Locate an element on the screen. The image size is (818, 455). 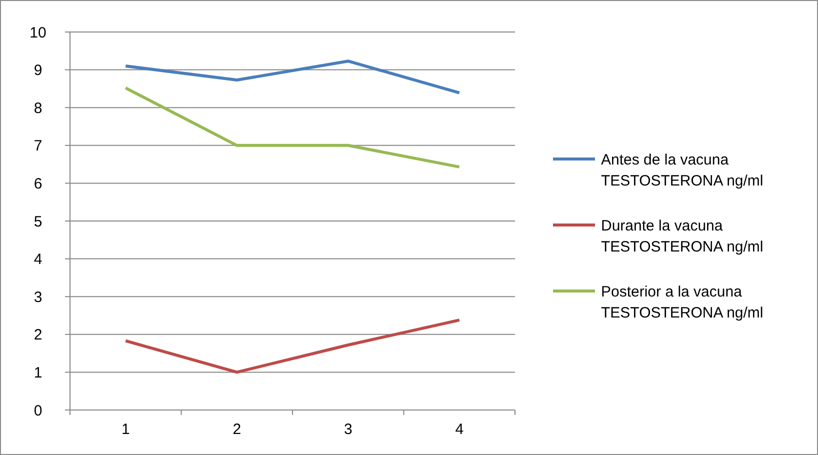
y-tick-label: 5 is located at coordinates (38, 221).